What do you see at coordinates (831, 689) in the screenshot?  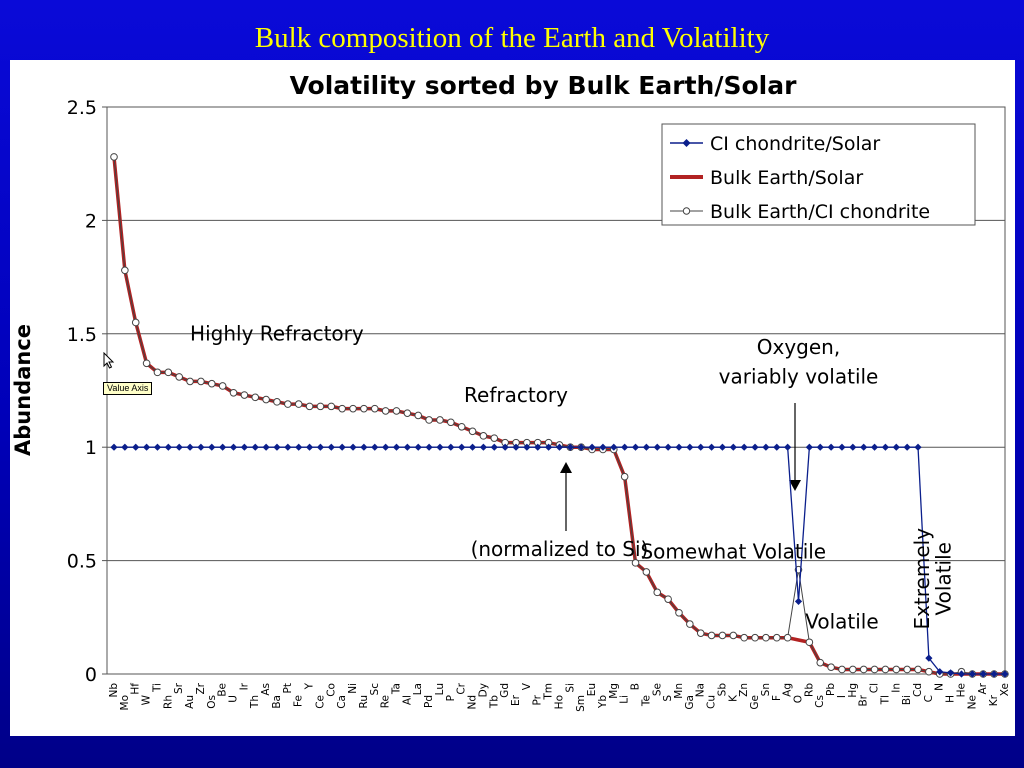 I see `x-tick-label: Pb` at bounding box center [831, 689].